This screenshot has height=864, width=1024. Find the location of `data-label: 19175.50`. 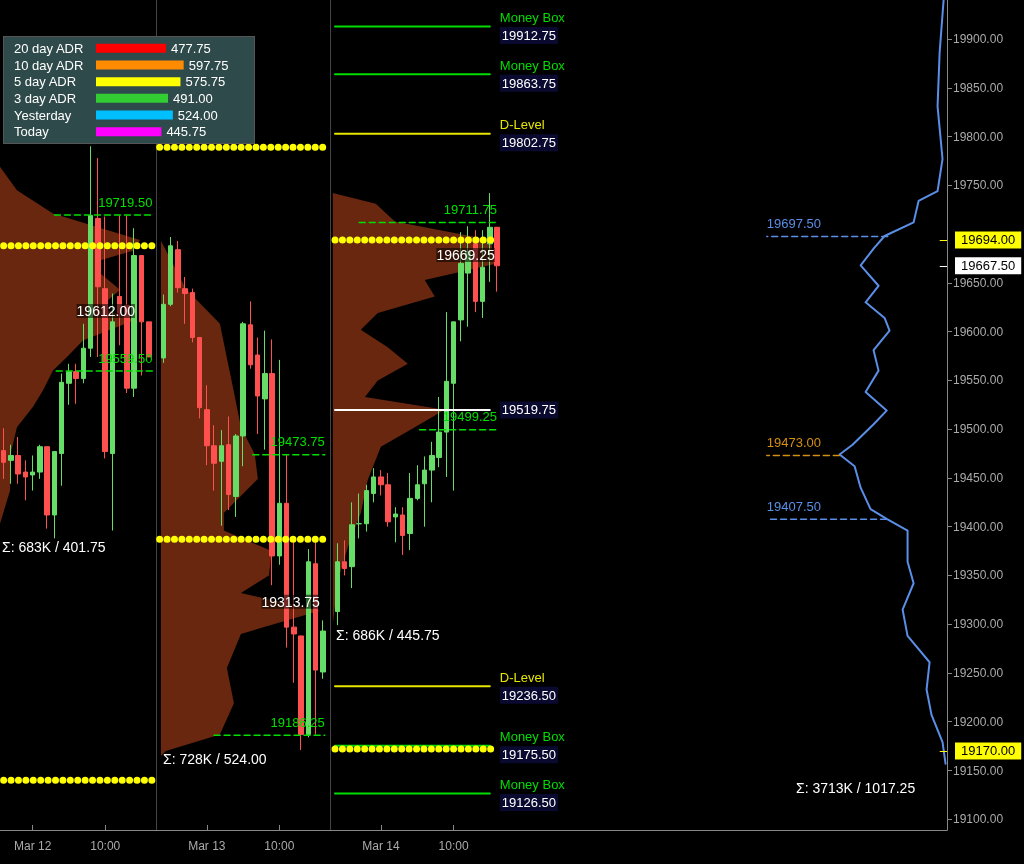

data-label: 19175.50 is located at coordinates (529, 755).